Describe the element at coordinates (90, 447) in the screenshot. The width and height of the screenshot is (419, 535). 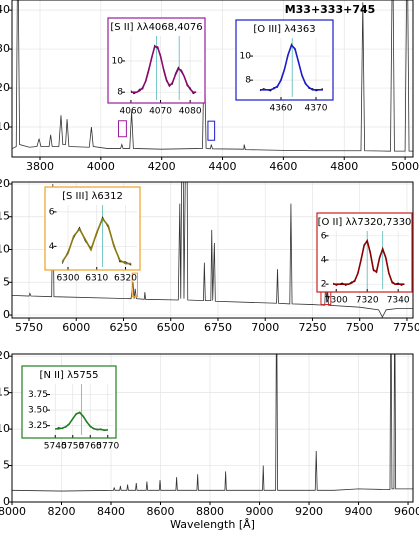
I see `x-tick-label: 5760` at that location.